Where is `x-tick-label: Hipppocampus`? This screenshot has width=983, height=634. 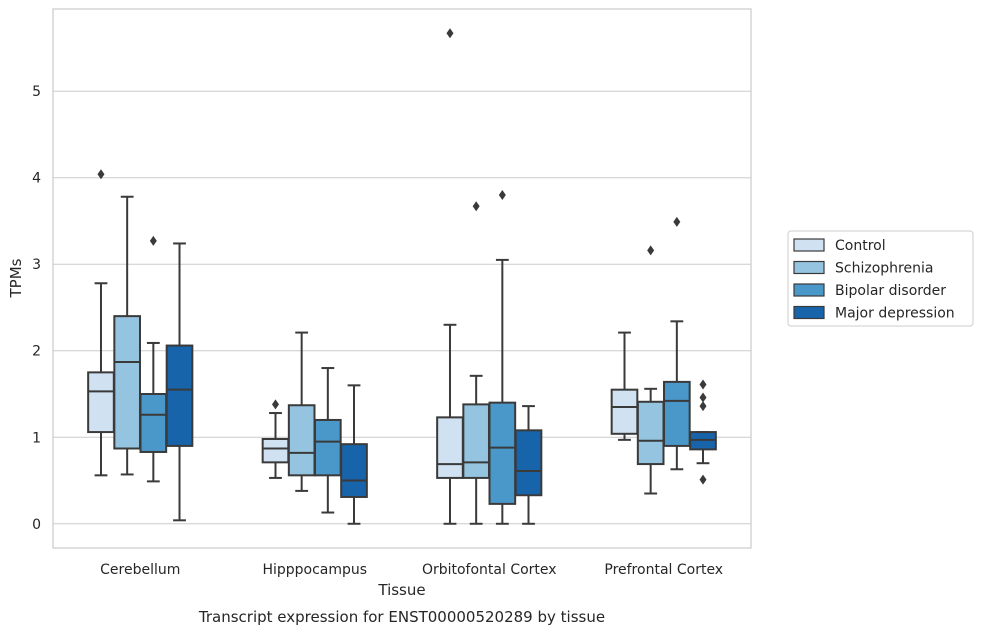 x-tick-label: Hipppocampus is located at coordinates (314, 570).